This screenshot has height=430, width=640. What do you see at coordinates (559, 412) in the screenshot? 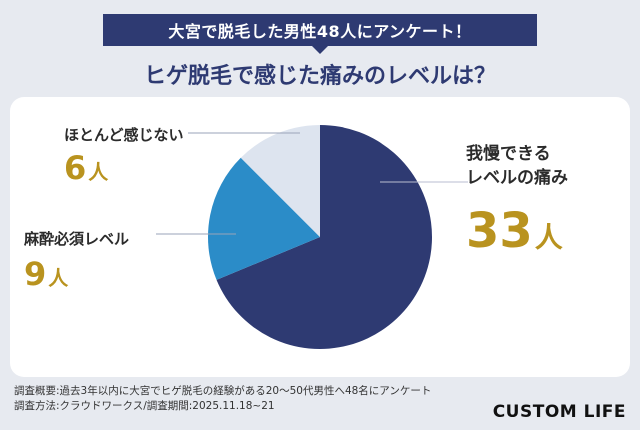
I see `brand-logo: CUSTOM LIFE` at bounding box center [559, 412].